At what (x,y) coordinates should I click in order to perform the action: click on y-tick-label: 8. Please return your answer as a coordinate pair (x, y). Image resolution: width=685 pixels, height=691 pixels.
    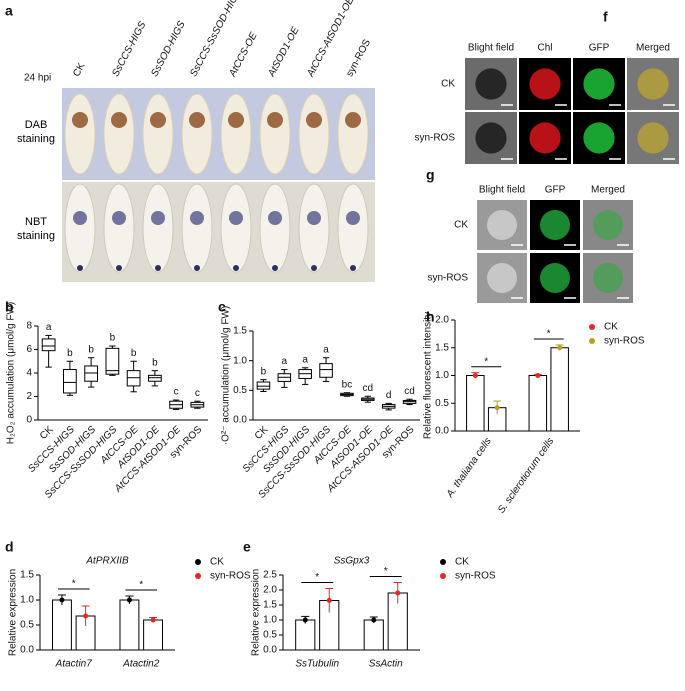
    Looking at the image, I should click on (29, 326).